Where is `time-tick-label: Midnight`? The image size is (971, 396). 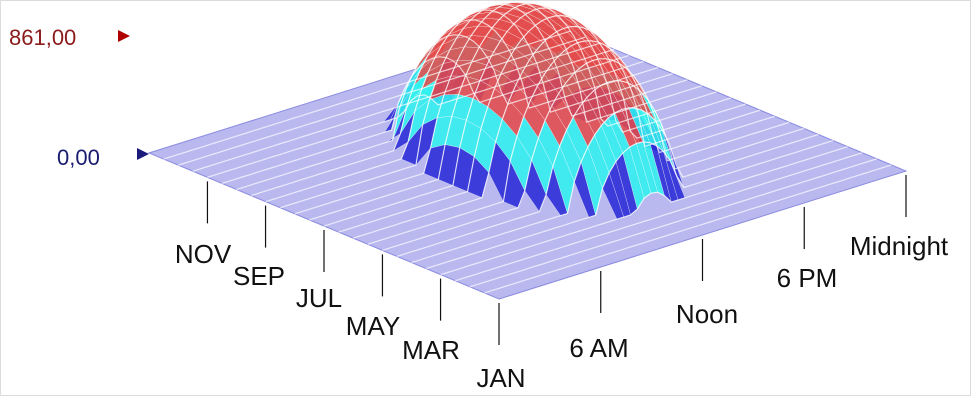 time-tick-label: Midnight is located at coordinates (899, 246).